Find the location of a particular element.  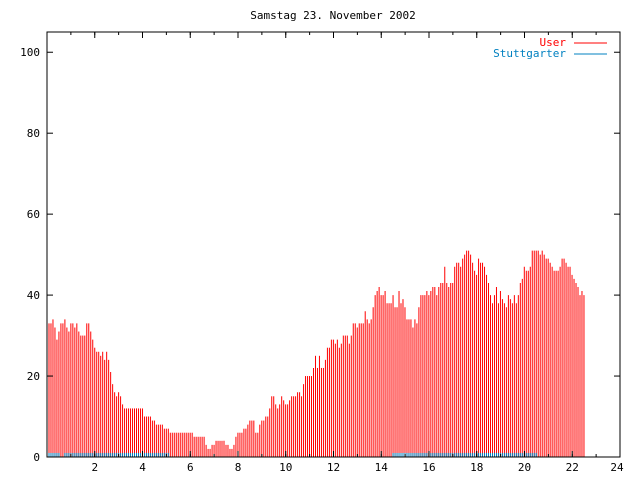

y-tick-label: 60 is located at coordinates (33, 214).